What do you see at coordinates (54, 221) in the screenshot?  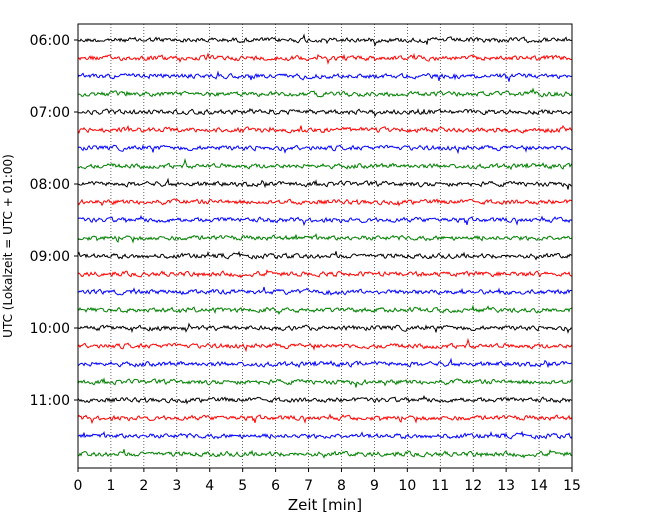 I see `y-axis-ticks: 06:00 07:00 08:00 09:00 10:00 11:00` at bounding box center [54, 221].